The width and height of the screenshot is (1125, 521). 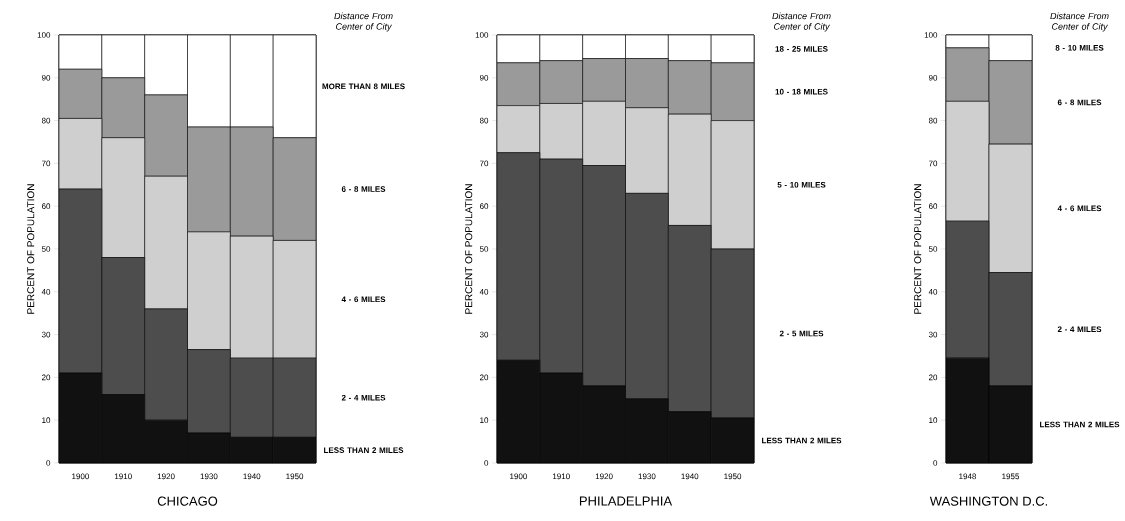 What do you see at coordinates (988, 501) in the screenshot?
I see `text: WASHINGTON D.C.` at bounding box center [988, 501].